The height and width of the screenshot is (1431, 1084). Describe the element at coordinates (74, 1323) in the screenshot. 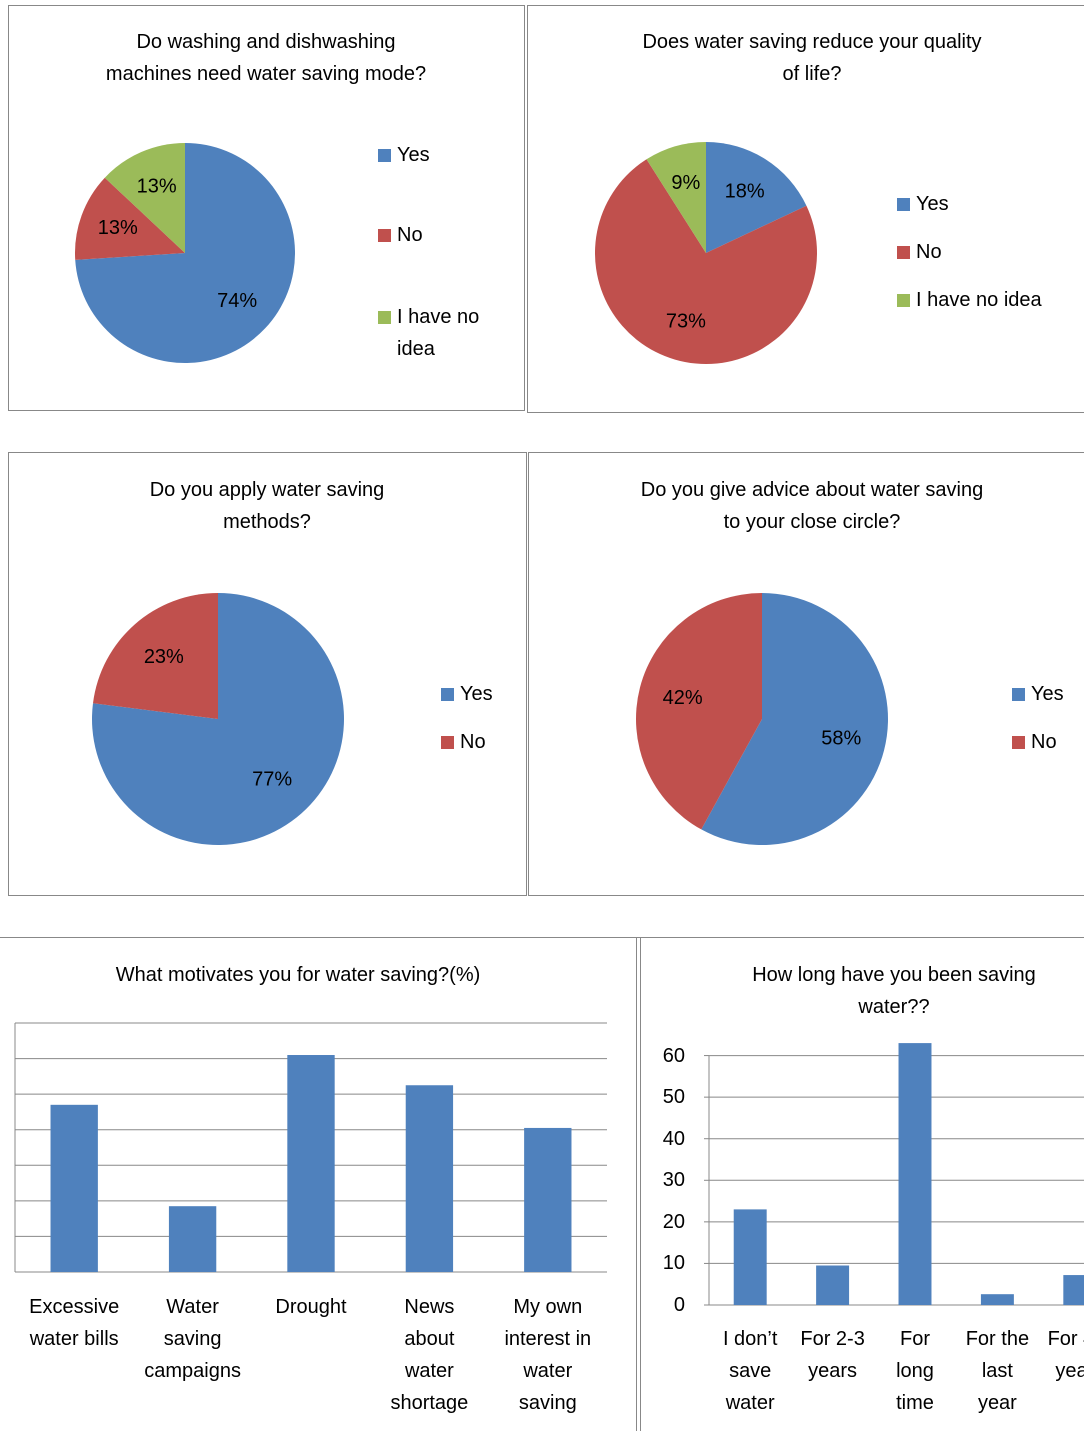

I see `x-tick-label: Excessive water bills` at that location.